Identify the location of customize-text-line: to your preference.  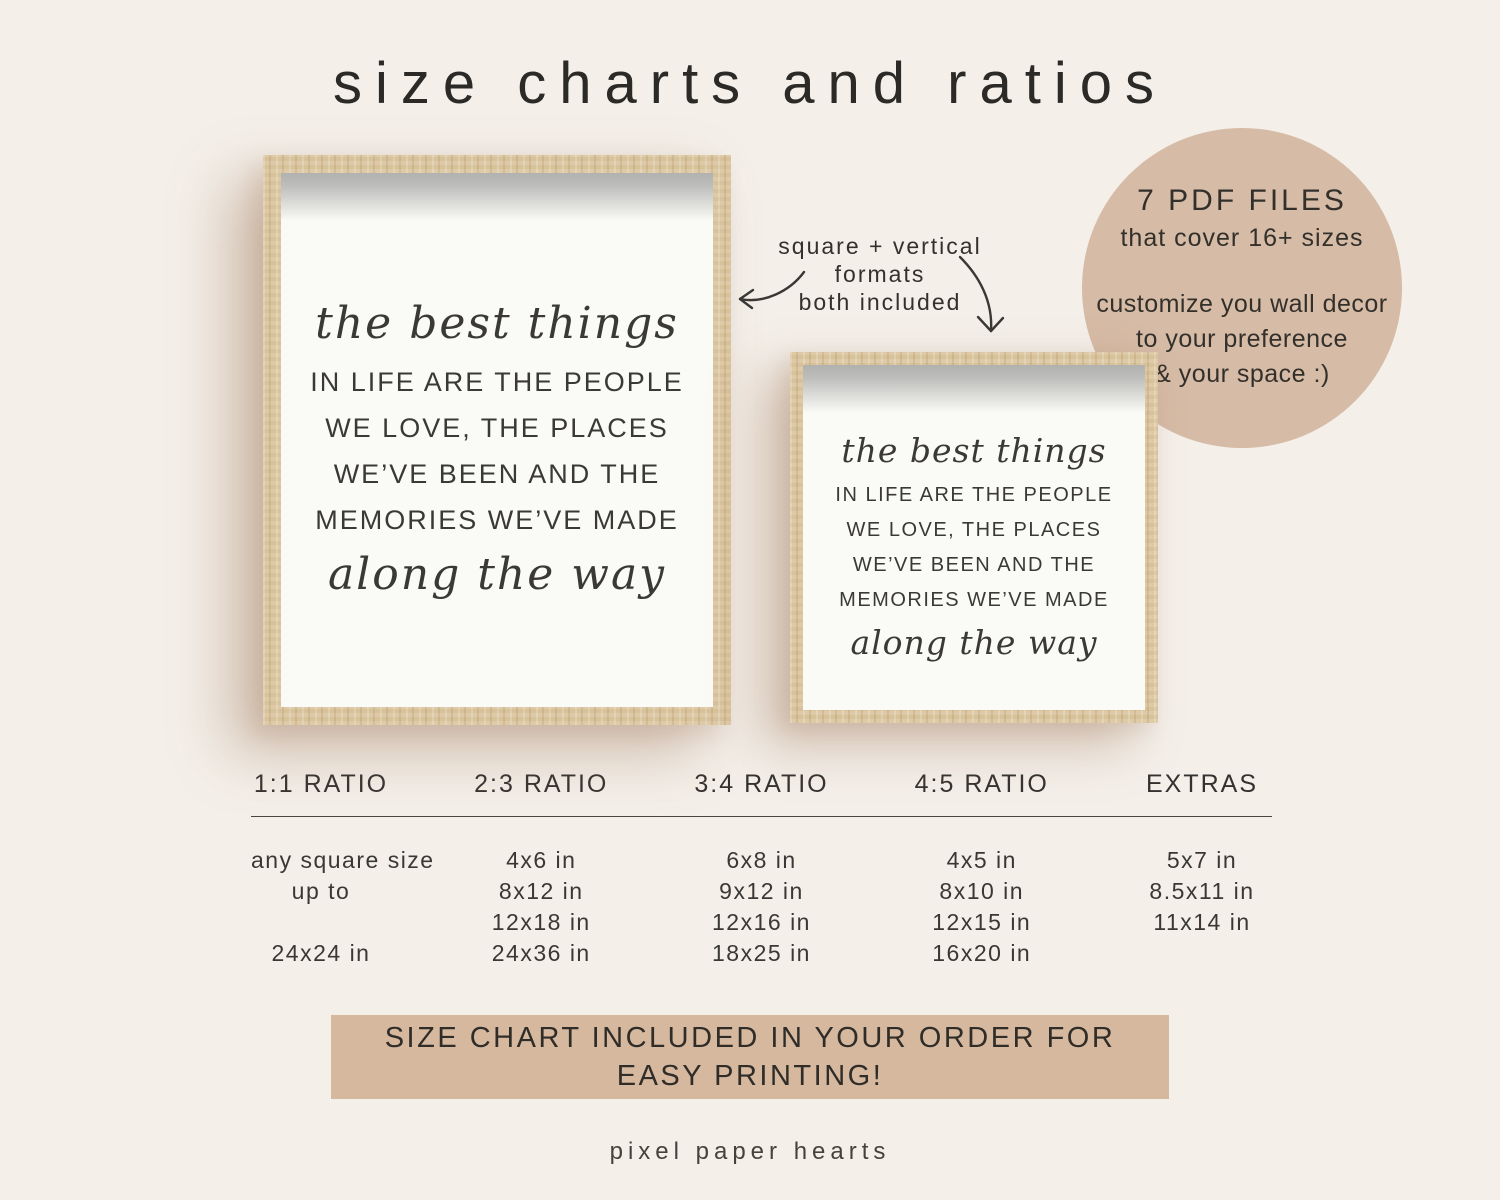
(1242, 339).